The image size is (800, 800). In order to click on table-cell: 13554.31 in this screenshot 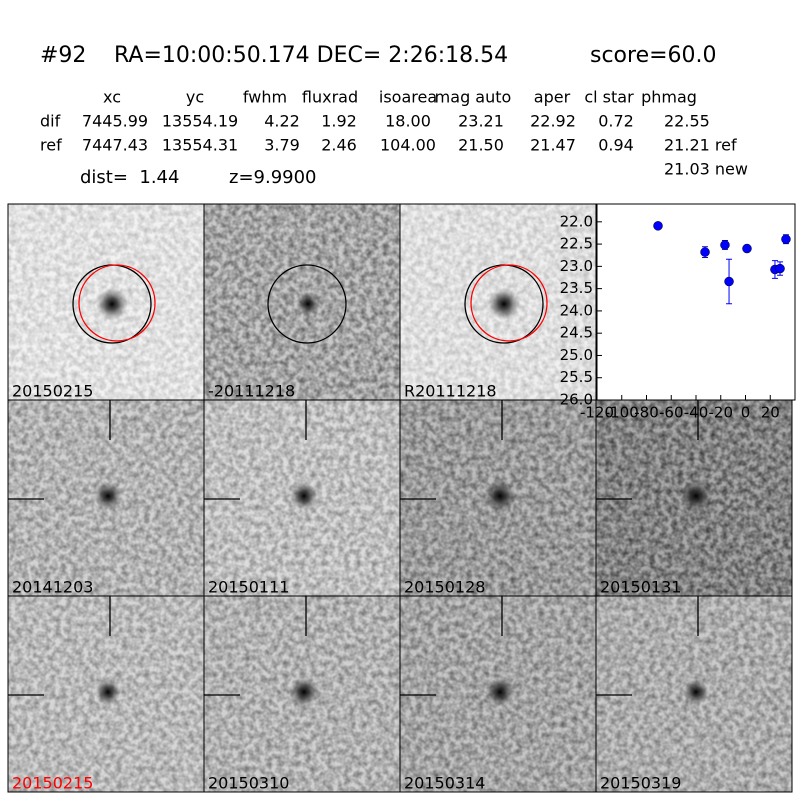, I will do `click(200, 145)`.